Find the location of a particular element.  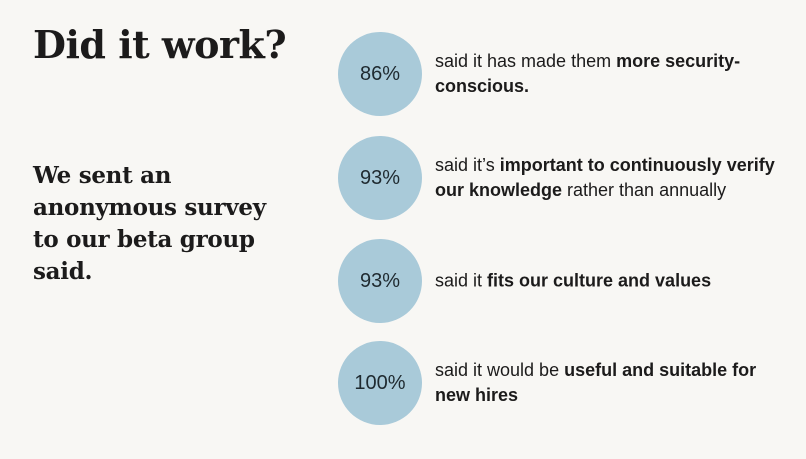

stat-circle: 100% is located at coordinates (380, 383).